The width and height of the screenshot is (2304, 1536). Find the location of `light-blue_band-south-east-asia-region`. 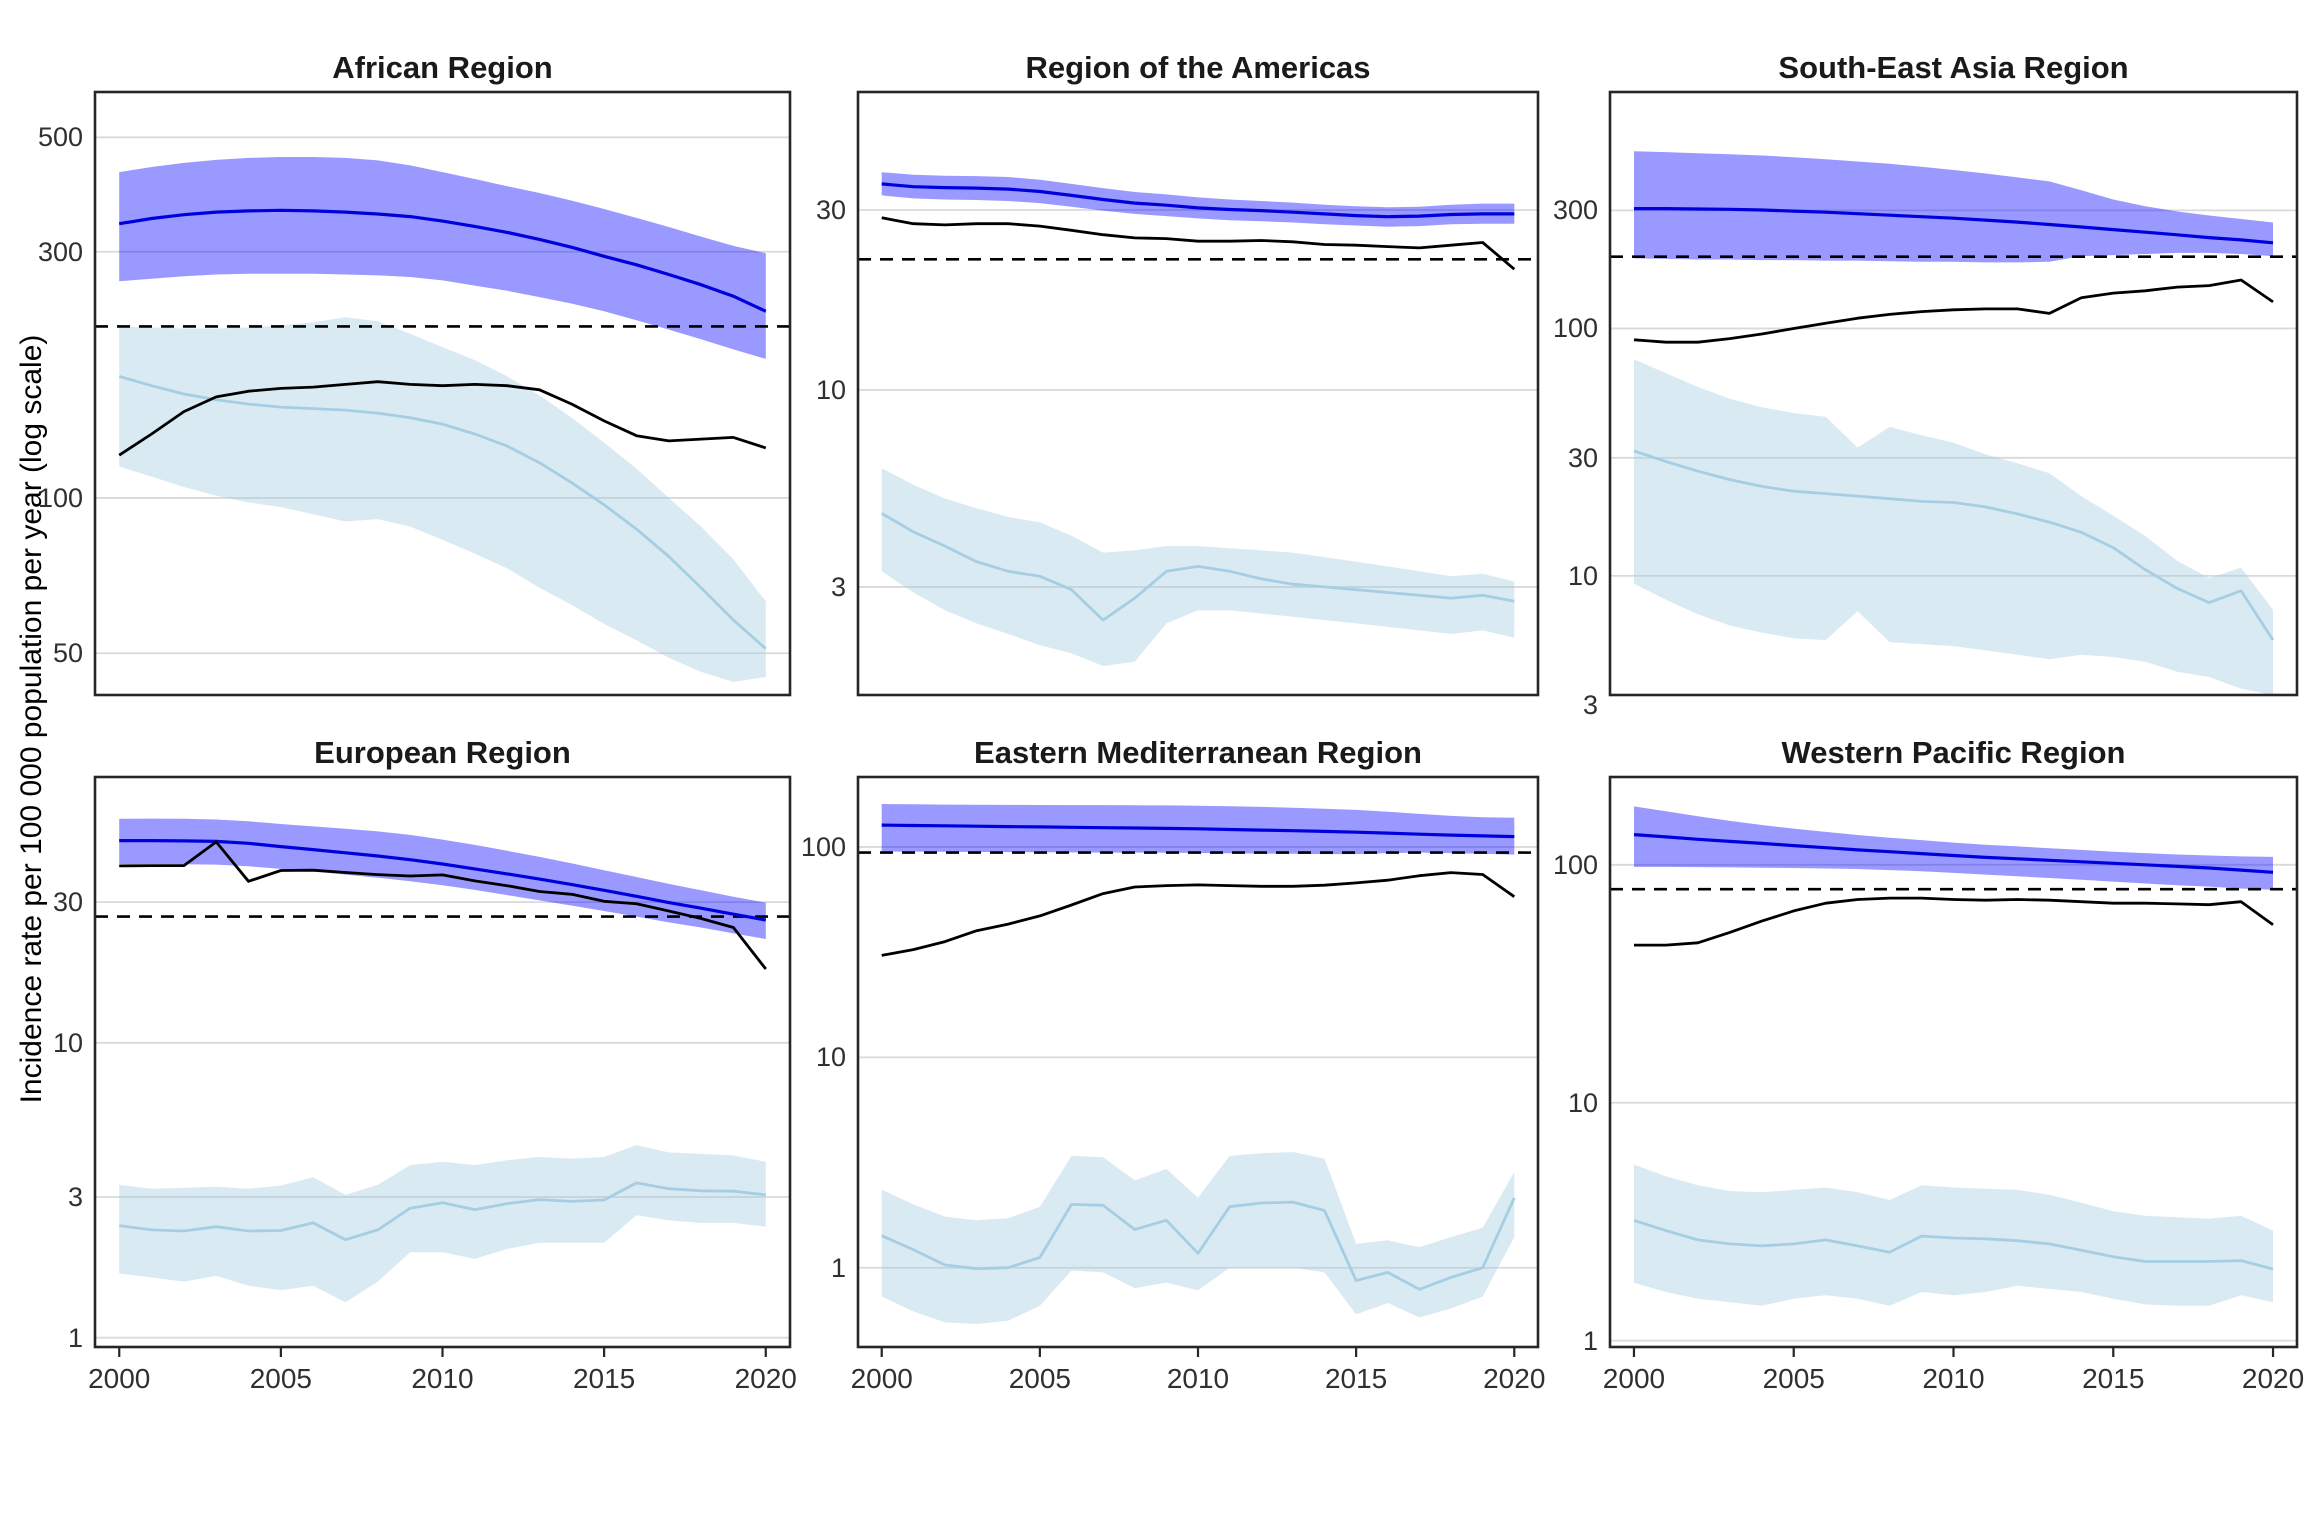

light-blue_band-south-east-asia-region is located at coordinates (1953, 527).